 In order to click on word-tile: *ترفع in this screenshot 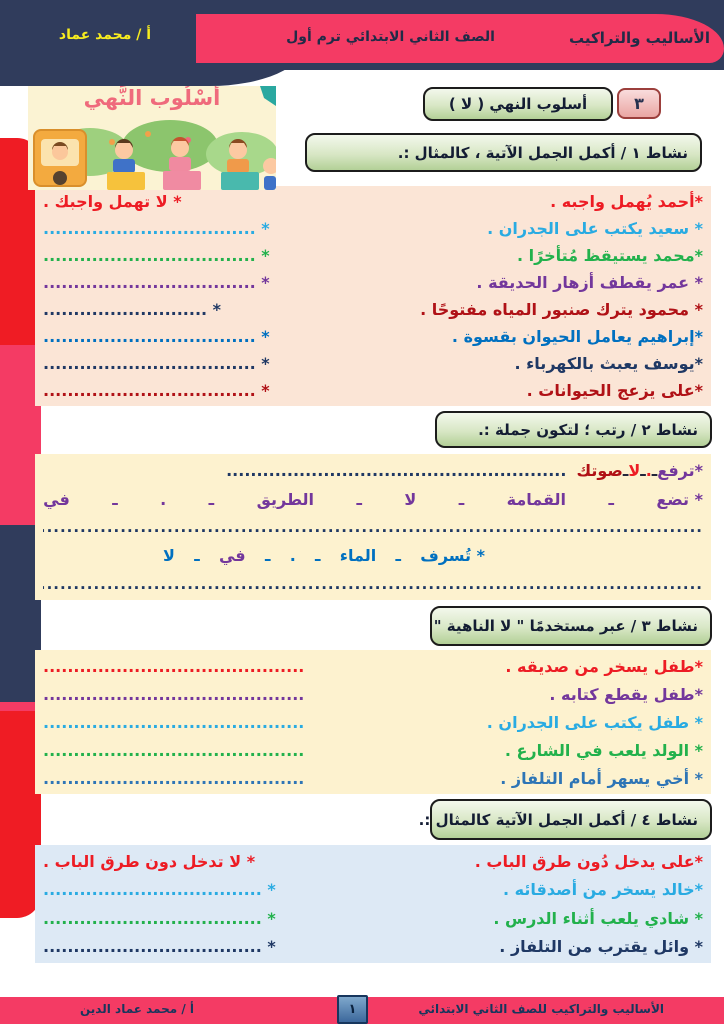, I will do `click(680, 470)`.